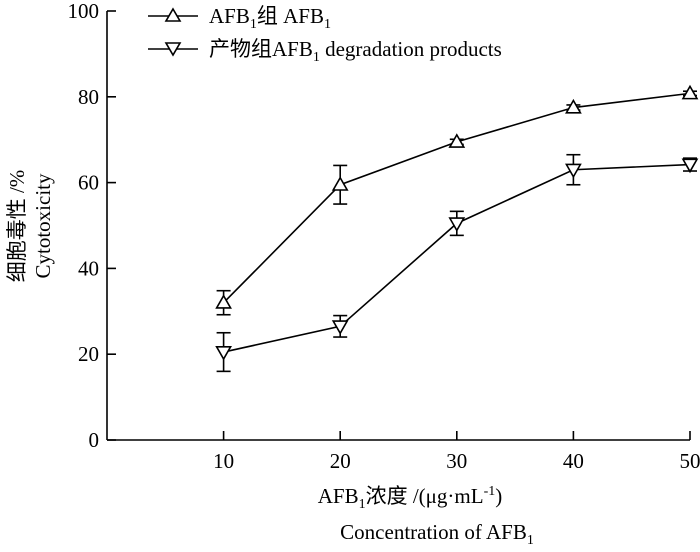  What do you see at coordinates (433, 532) in the screenshot?
I see `x-title2-text: Concentration of AFB` at bounding box center [433, 532].